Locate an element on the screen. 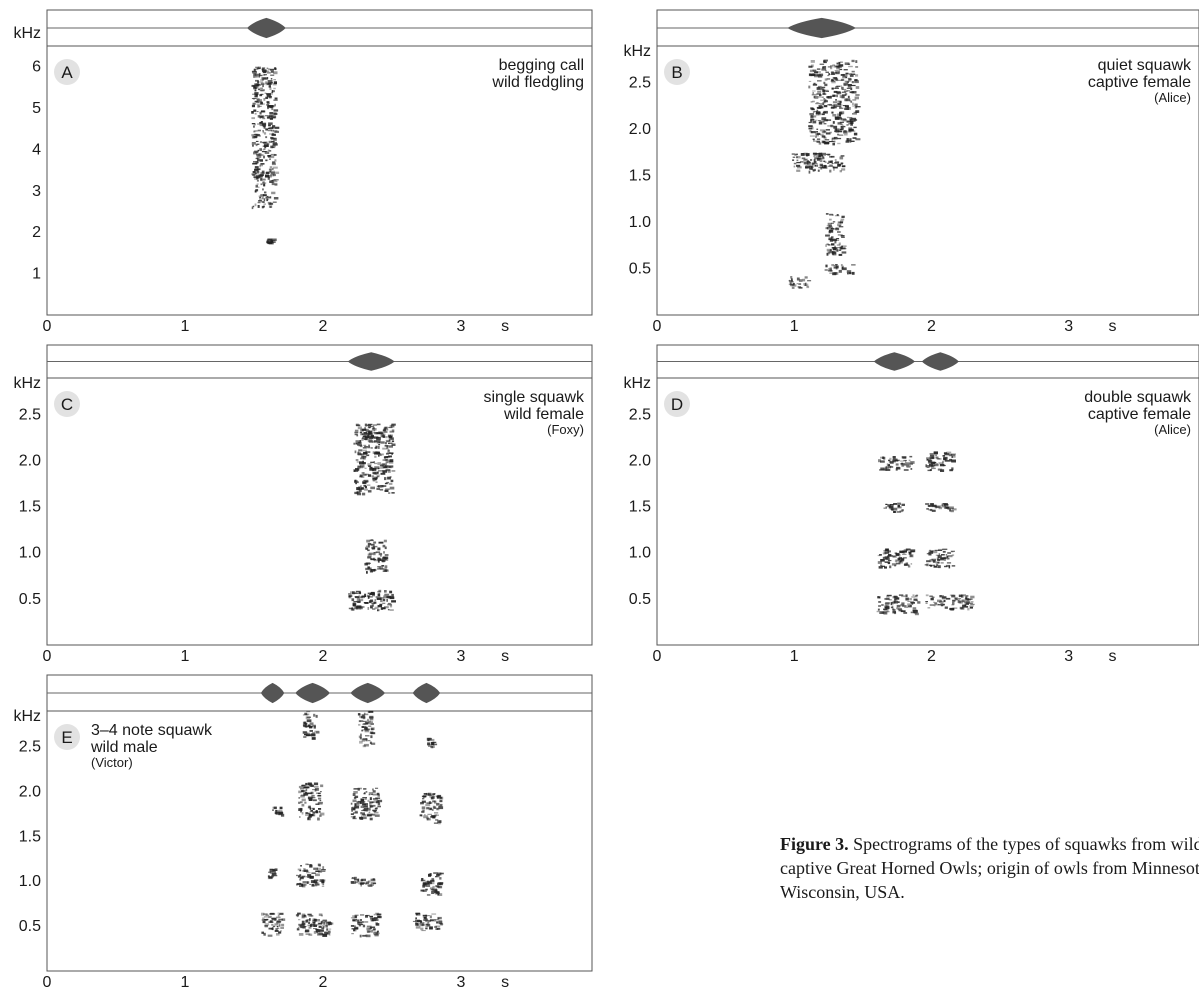 This screenshot has height=993, width=1199. panel-title-line-d: captive female is located at coordinates (1139, 414).